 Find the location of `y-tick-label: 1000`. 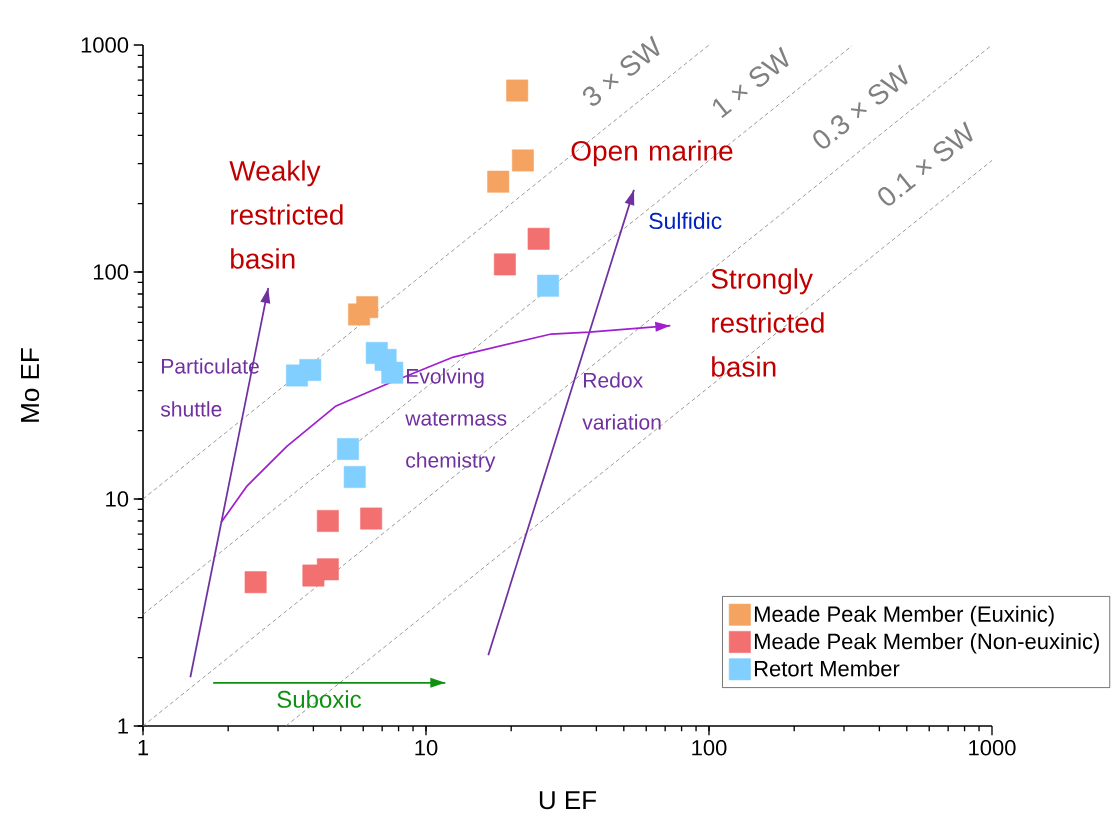

y-tick-label: 1000 is located at coordinates (105, 45).